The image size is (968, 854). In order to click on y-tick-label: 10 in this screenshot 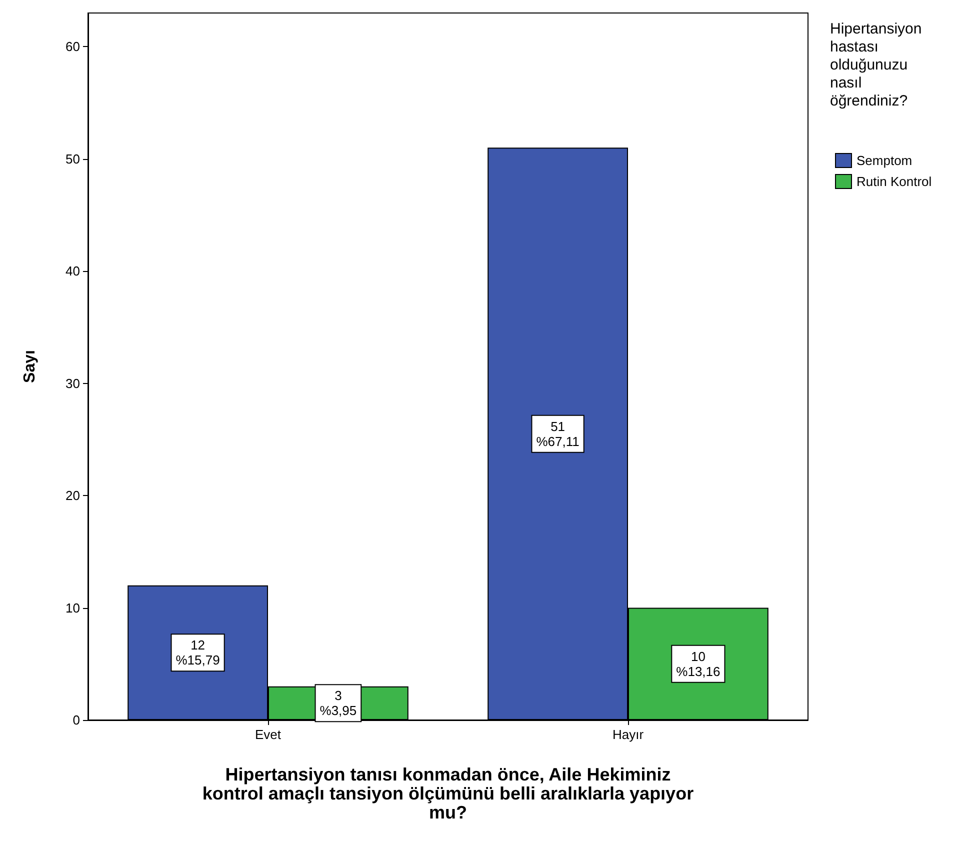, I will do `click(73, 608)`.